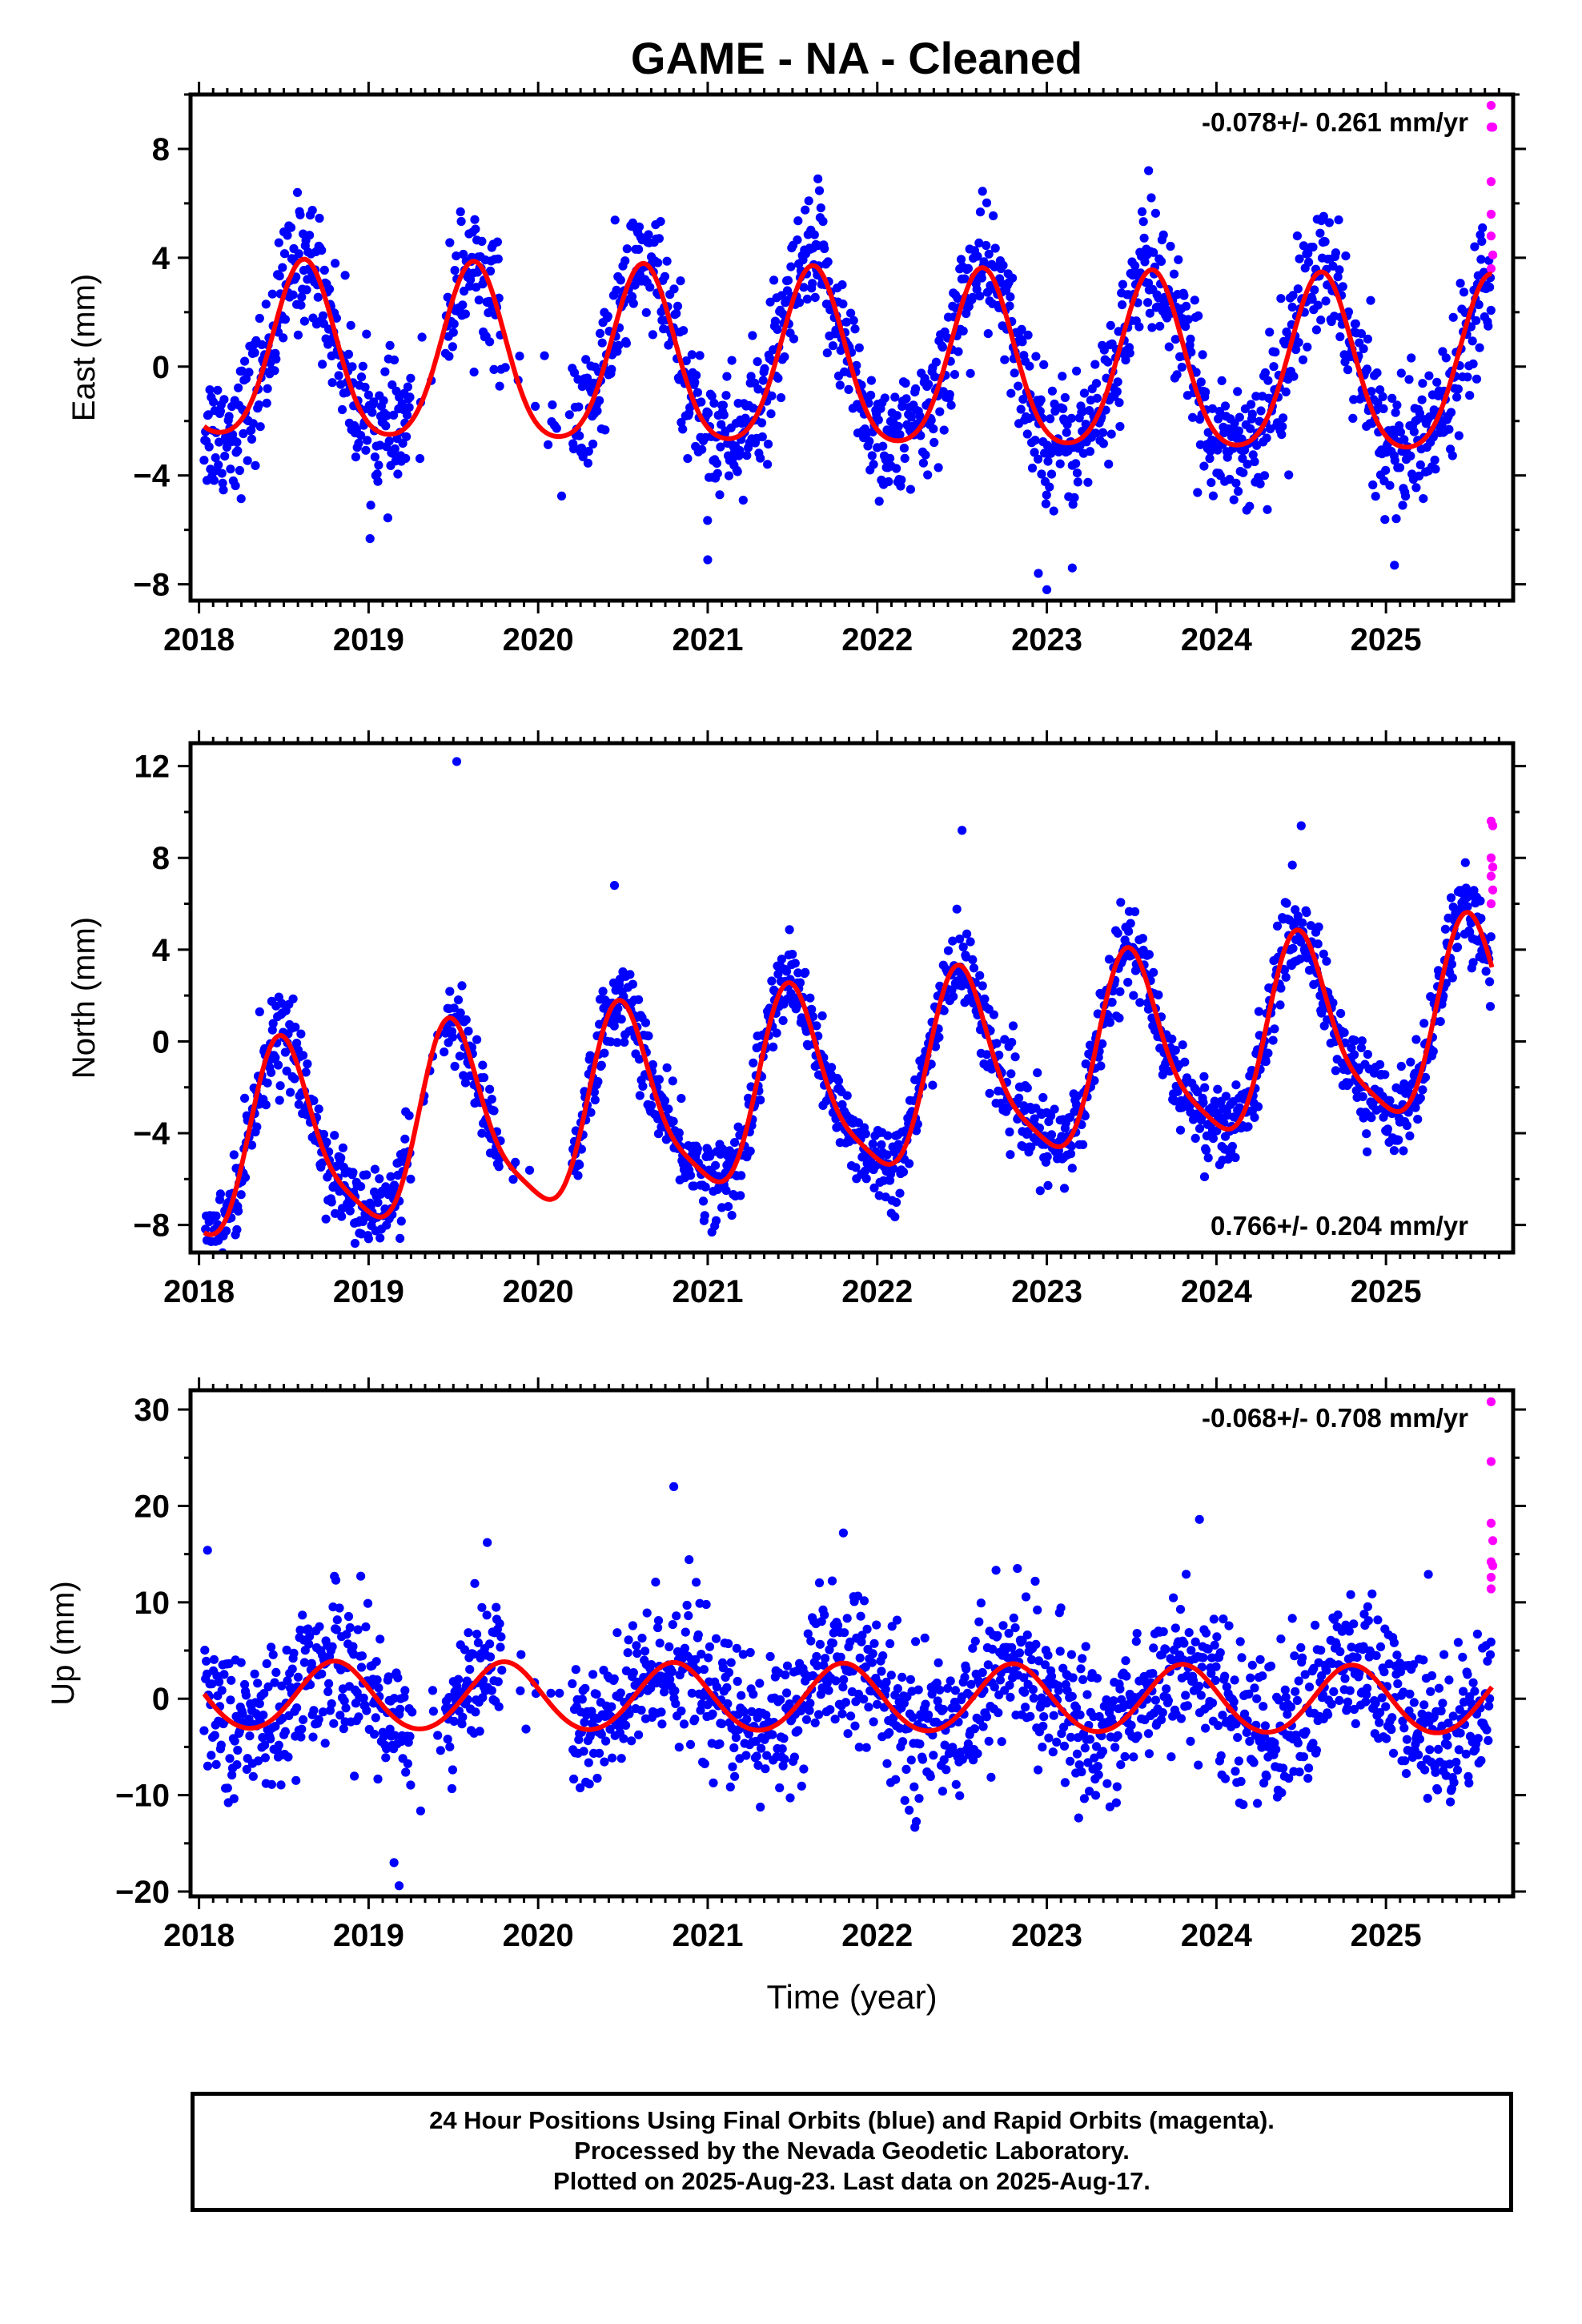  Describe the element at coordinates (1491, 876) in the screenshot. I see `rapid-orbit-point` at that location.